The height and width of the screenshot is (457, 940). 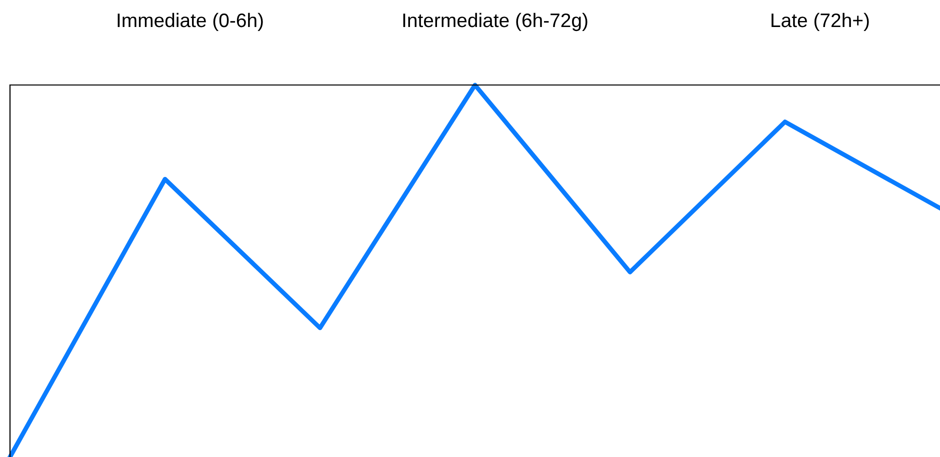 What do you see at coordinates (820, 22) in the screenshot?
I see `text: Late (72h+)` at bounding box center [820, 22].